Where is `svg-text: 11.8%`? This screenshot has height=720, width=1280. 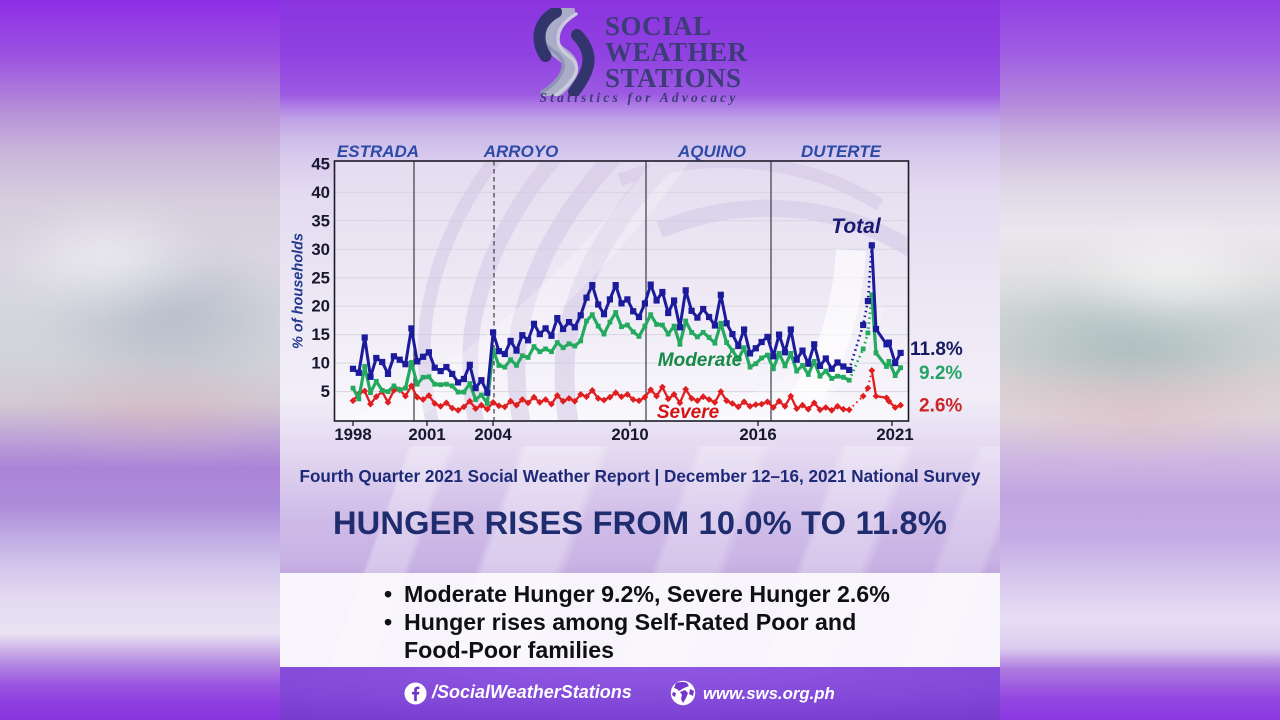 svg-text: 11.8% is located at coordinates (936, 349).